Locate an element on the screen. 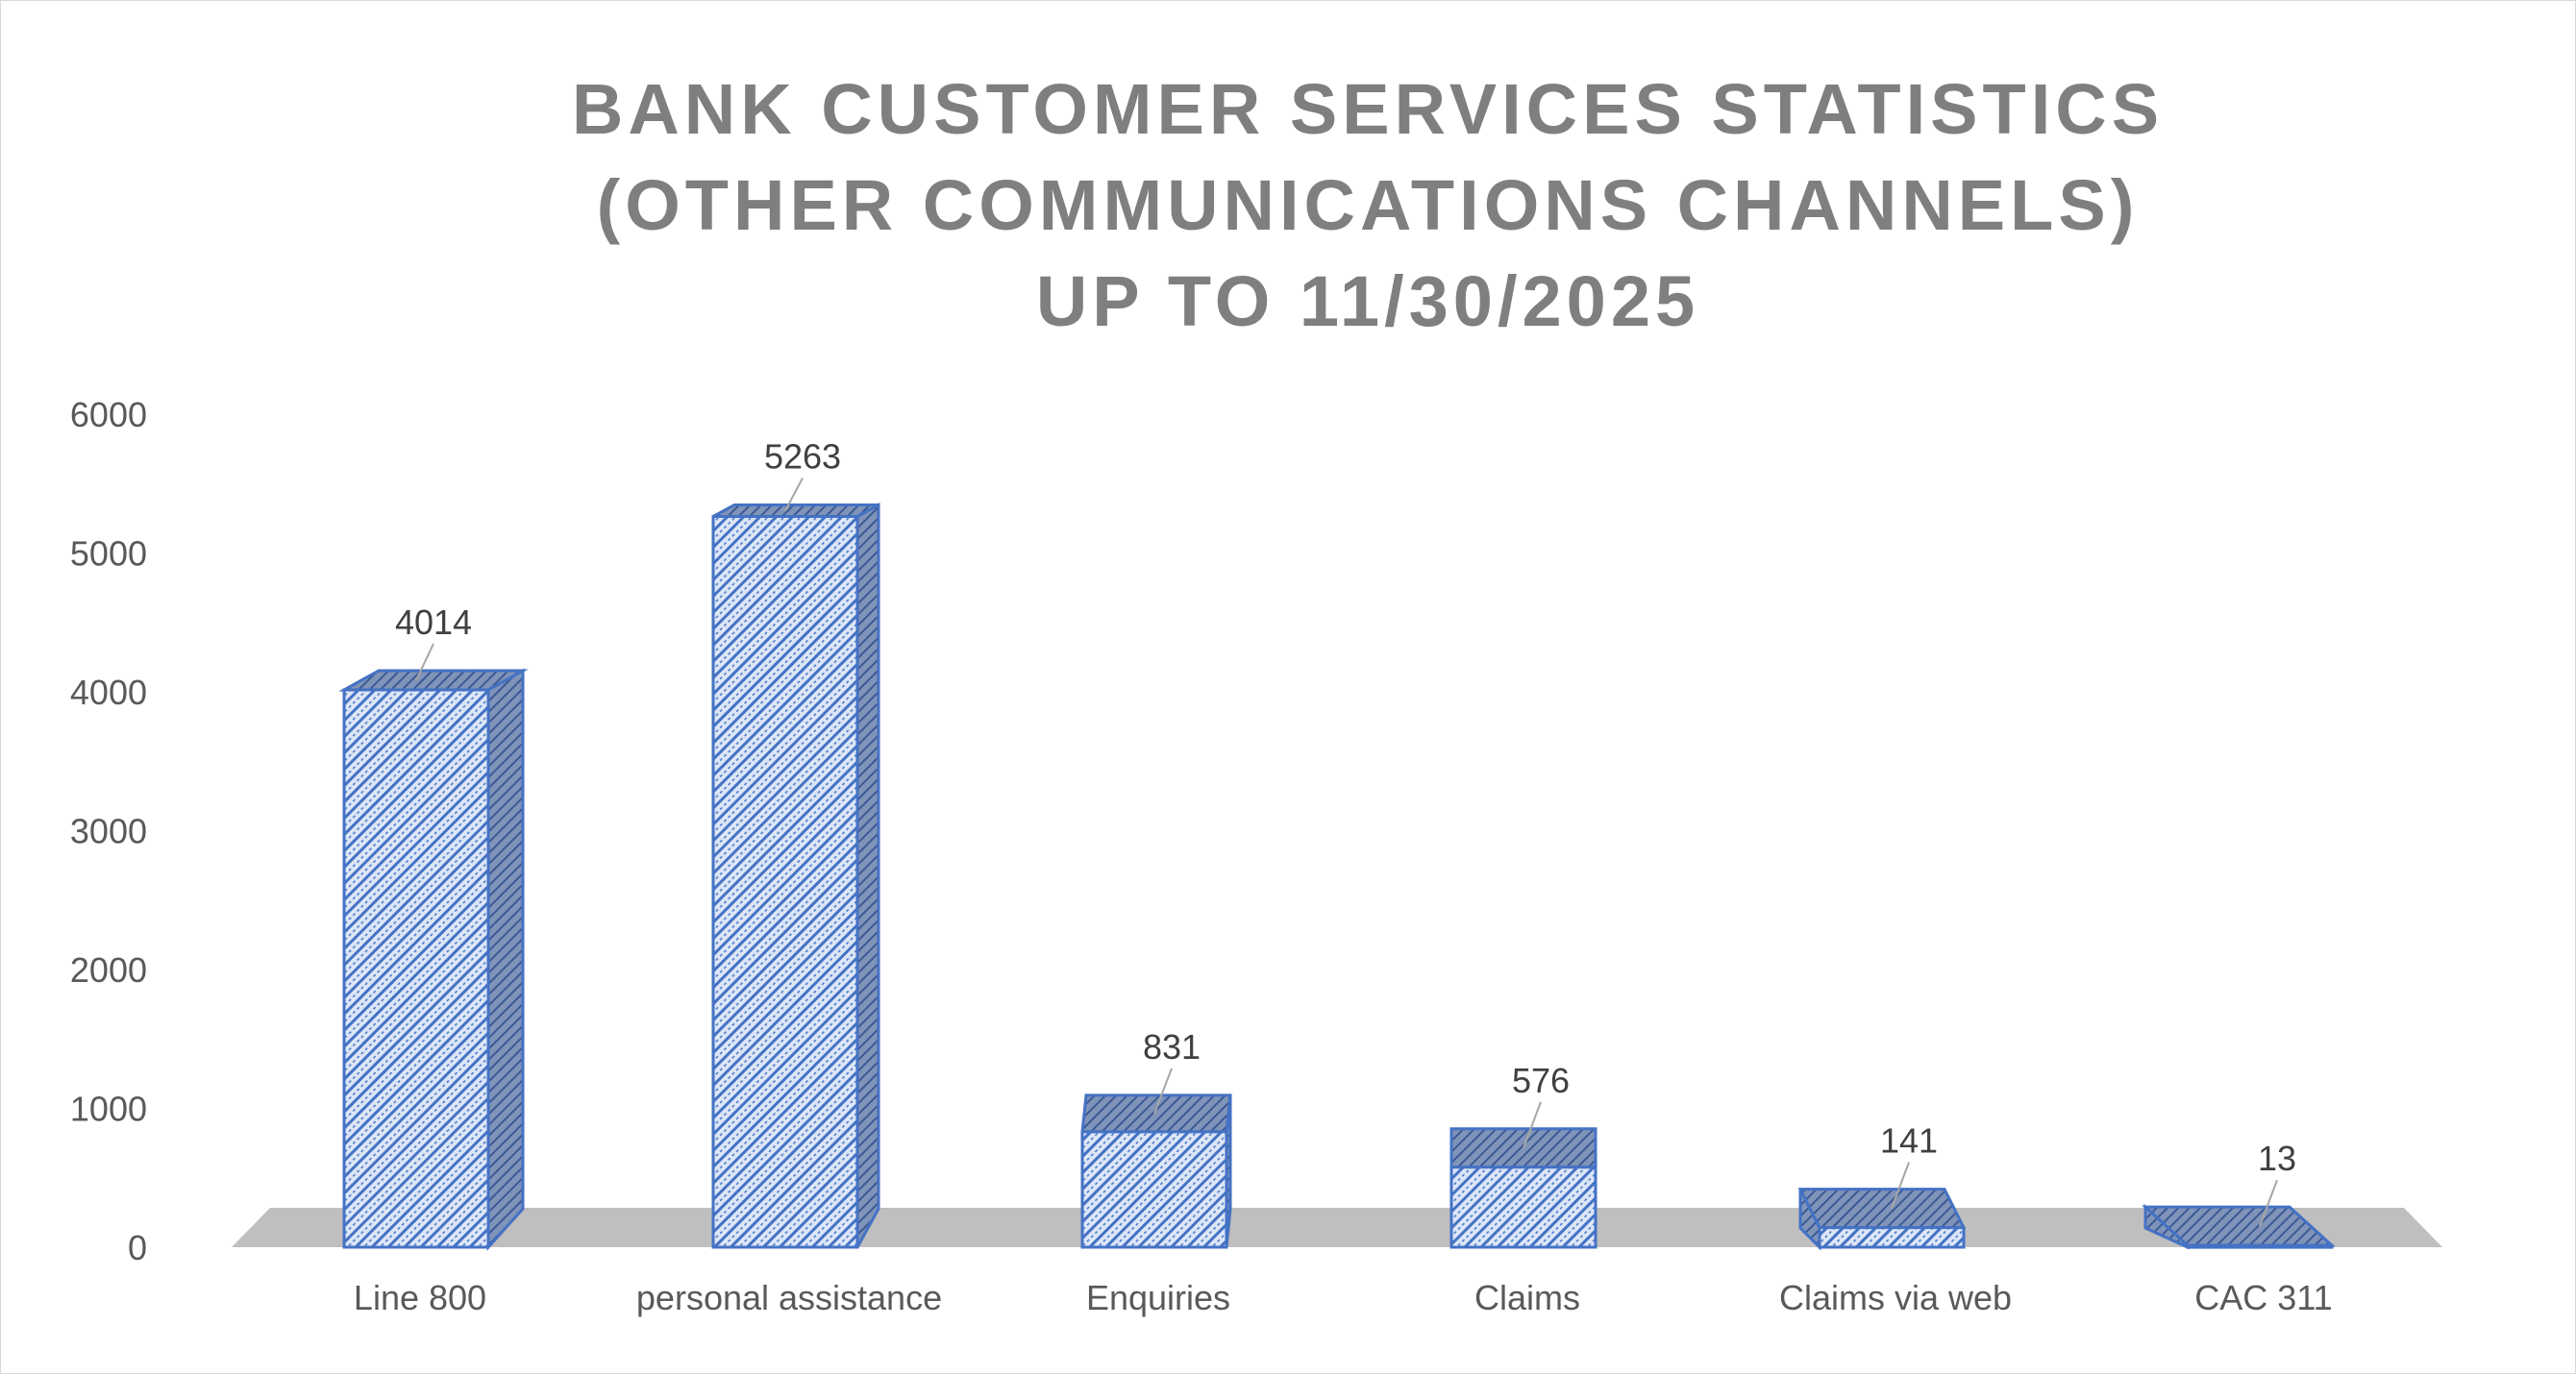  y-tick-label: 3000 is located at coordinates (109, 831).